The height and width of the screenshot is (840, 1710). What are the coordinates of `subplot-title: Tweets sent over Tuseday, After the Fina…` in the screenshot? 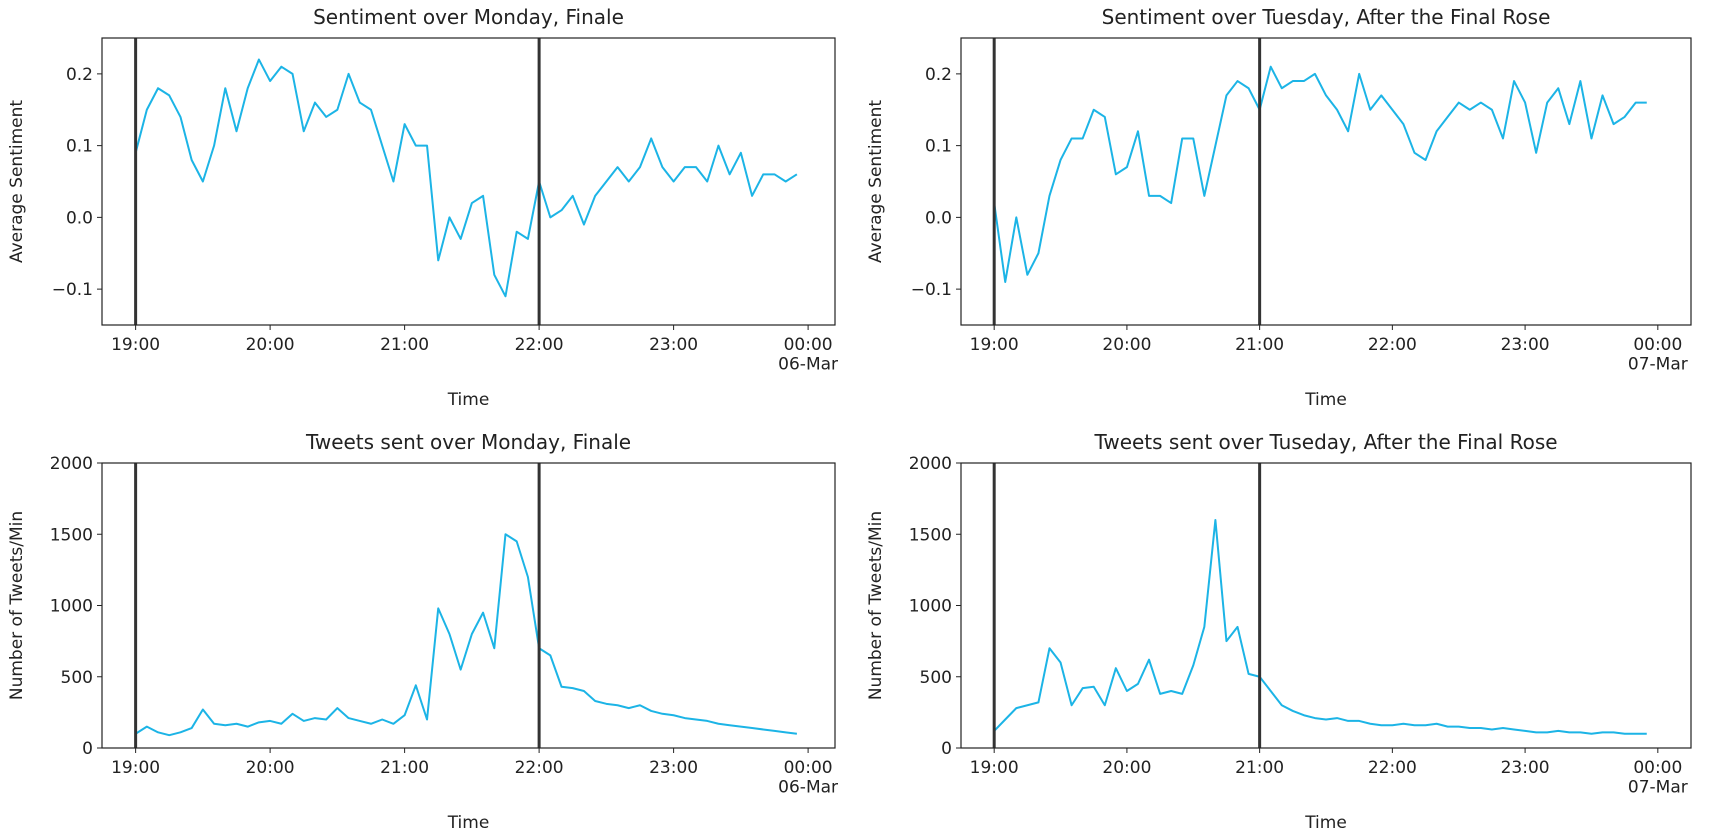 It's located at (1325, 442).